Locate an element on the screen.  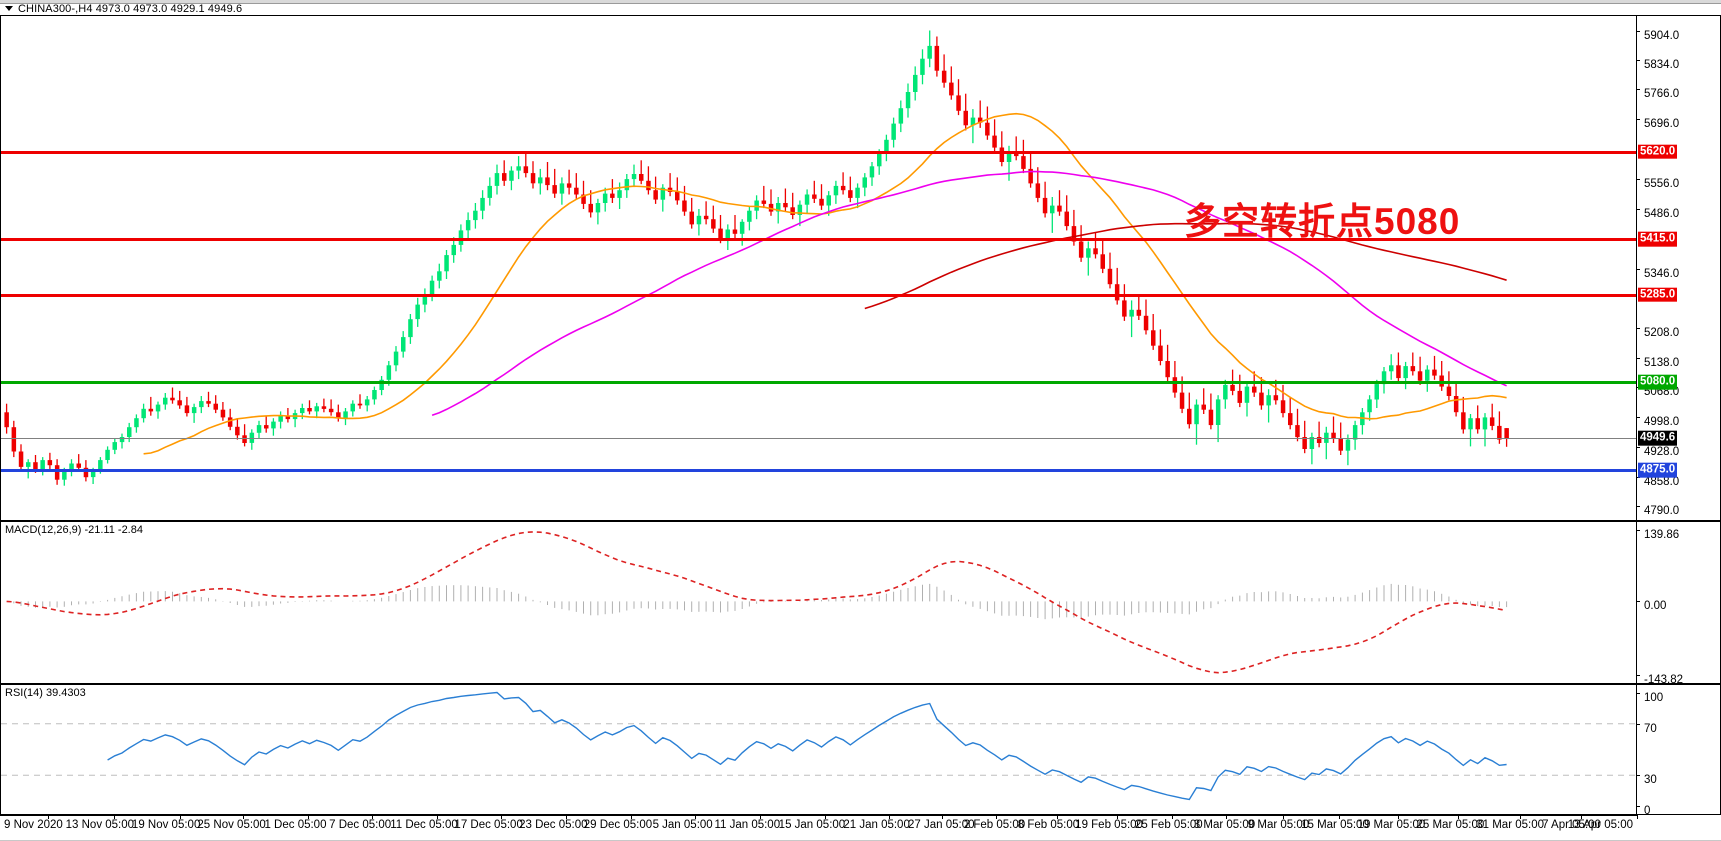
time-axis-tick: 13 Apr 05:00 is located at coordinates (1600, 825).